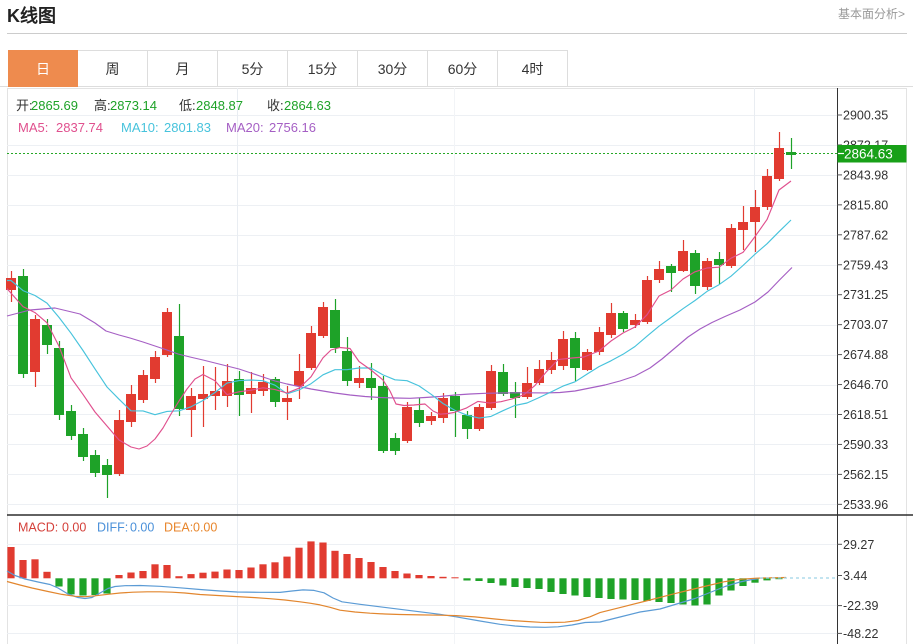  Describe the element at coordinates (112, 528) in the screenshot. I see `svg-text: DIFF:` at that location.